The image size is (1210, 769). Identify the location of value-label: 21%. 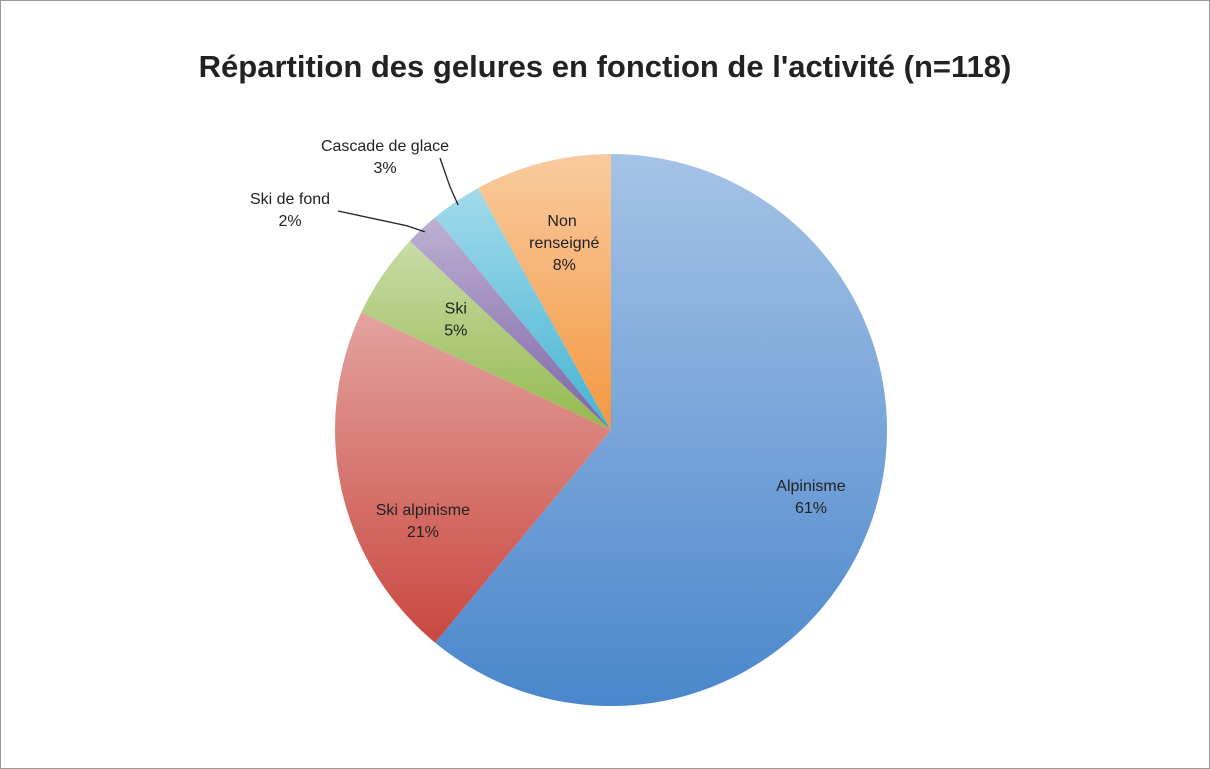
(423, 532).